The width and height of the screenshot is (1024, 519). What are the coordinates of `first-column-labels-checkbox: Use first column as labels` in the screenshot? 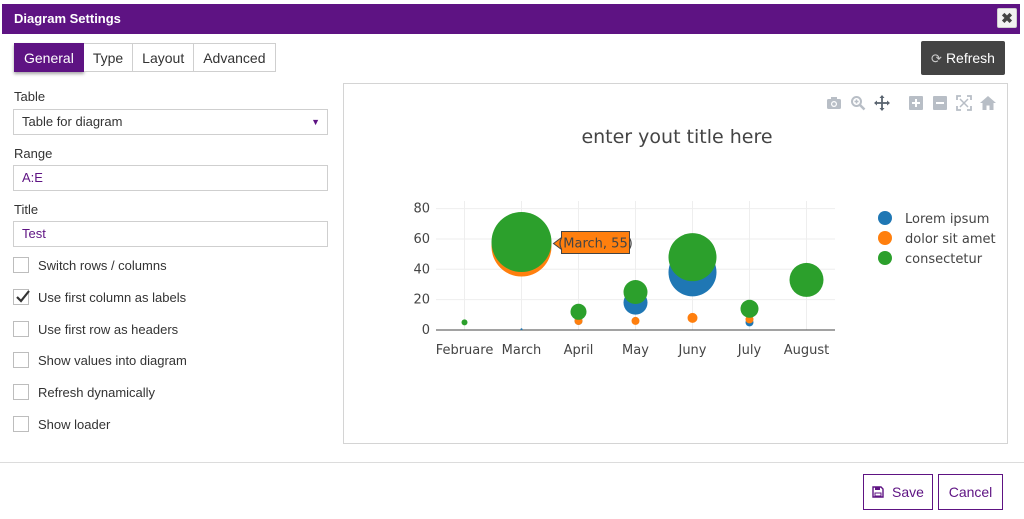 It's located at (99, 297).